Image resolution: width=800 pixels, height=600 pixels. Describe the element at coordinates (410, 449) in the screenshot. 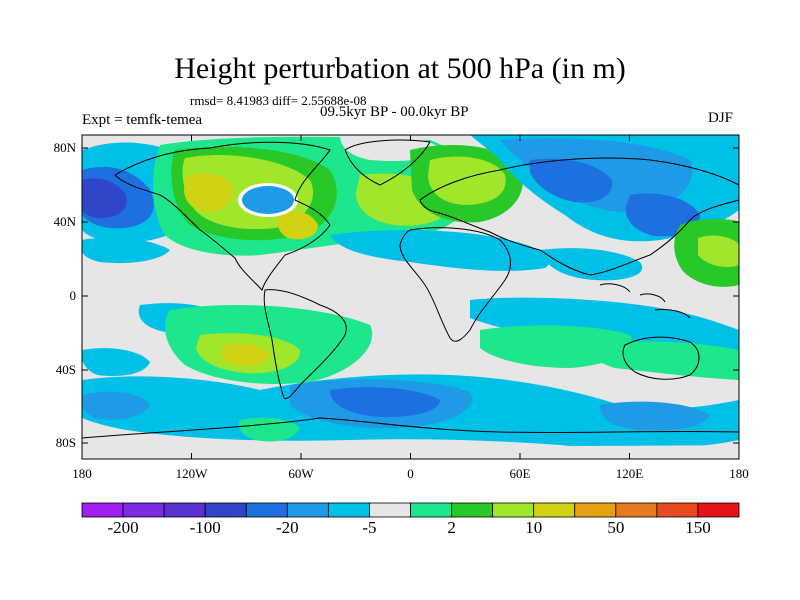

I see `antarctic-neutral` at that location.